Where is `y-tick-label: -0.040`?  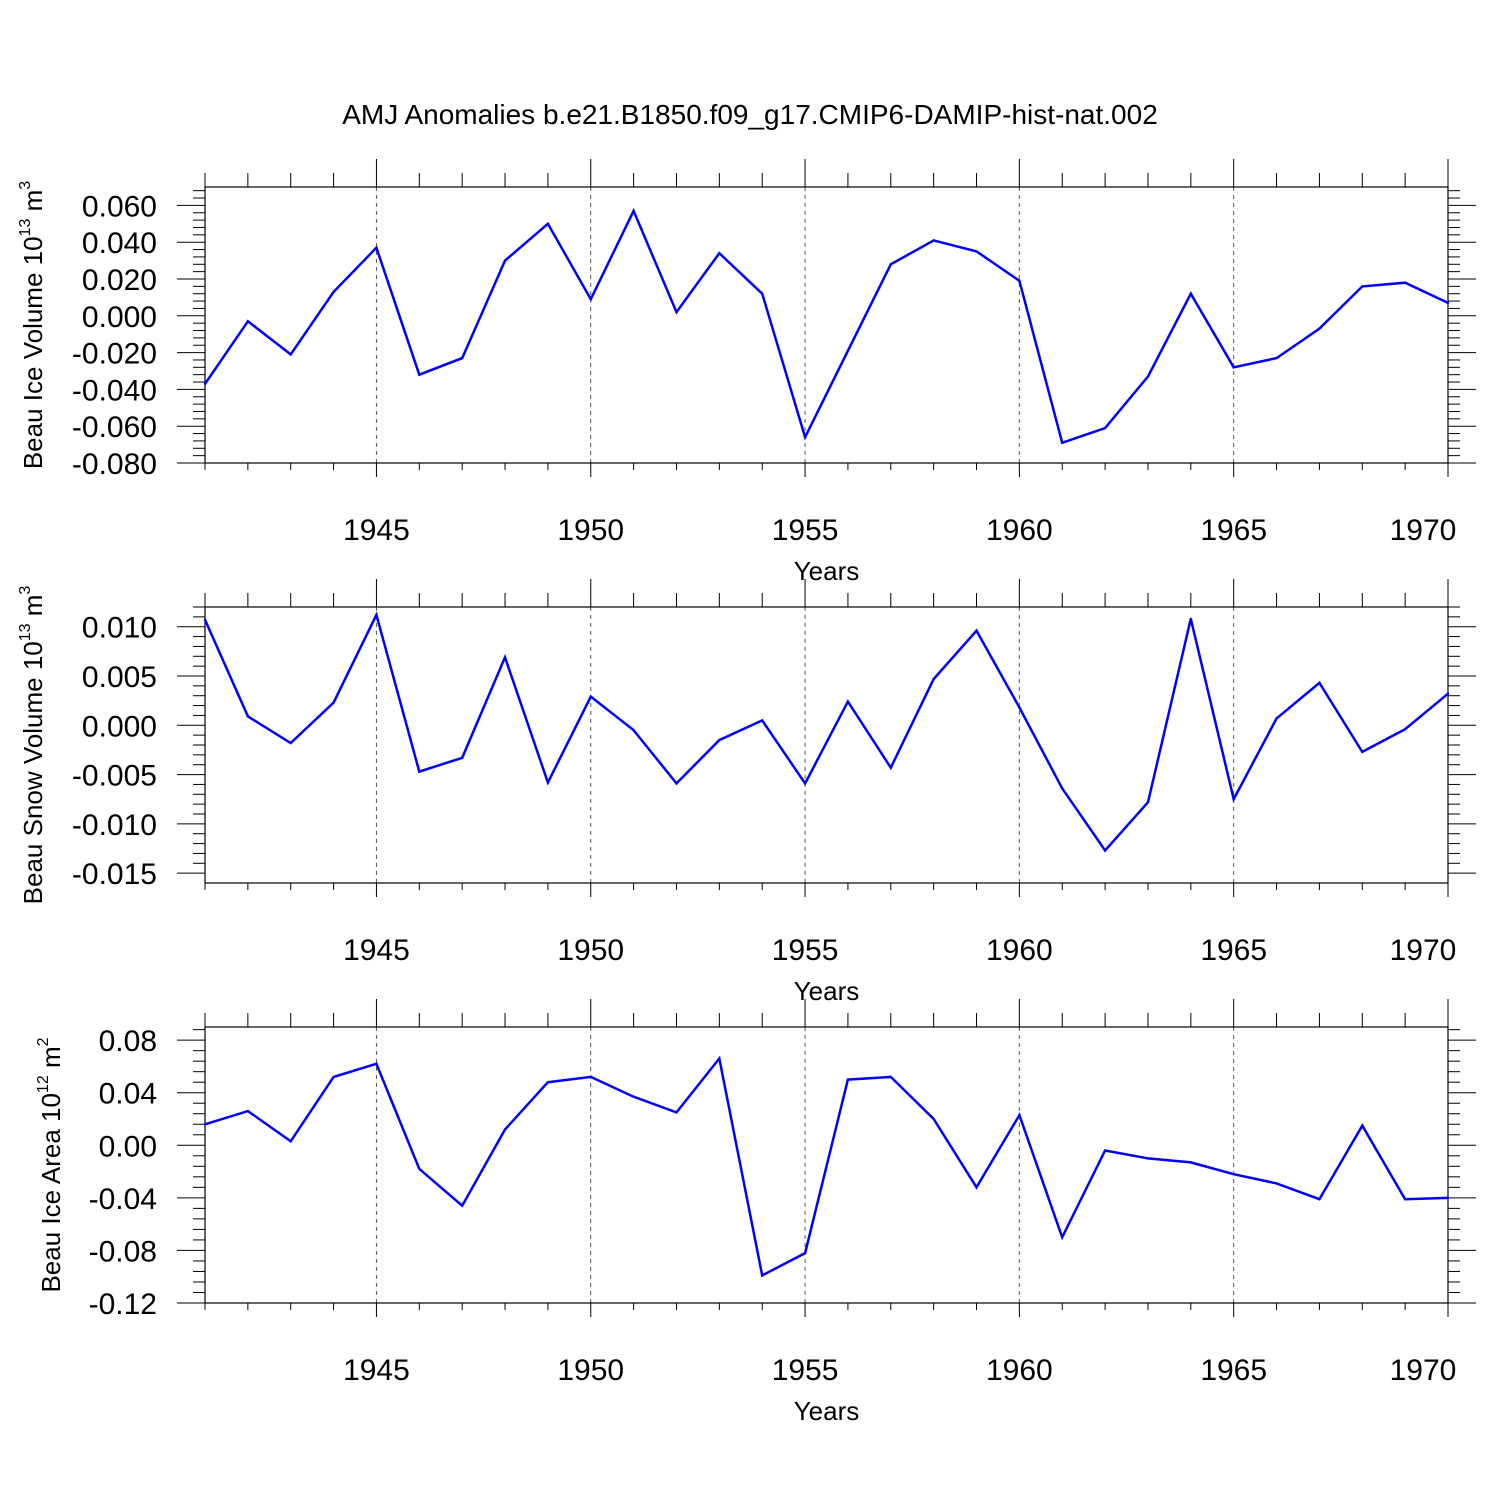
y-tick-label: -0.040 is located at coordinates (114, 390).